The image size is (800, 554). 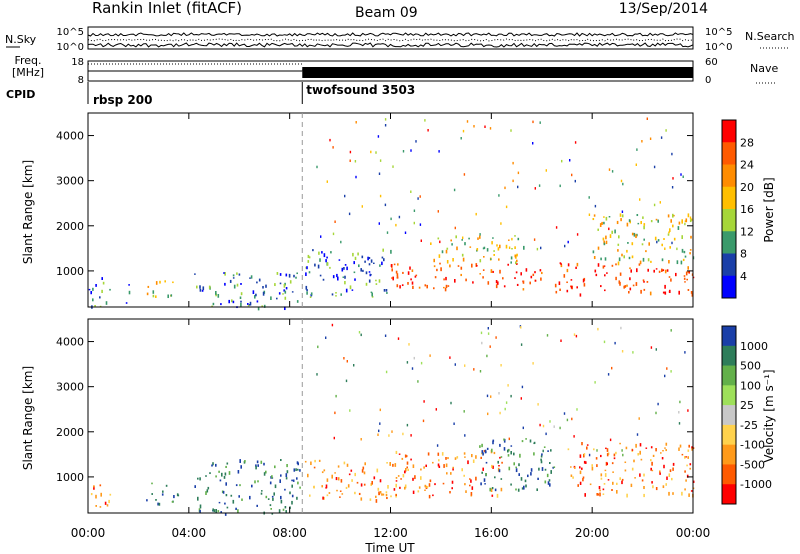 What do you see at coordinates (70, 387) in the screenshot?
I see `y-tick-label: 3000` at bounding box center [70, 387].